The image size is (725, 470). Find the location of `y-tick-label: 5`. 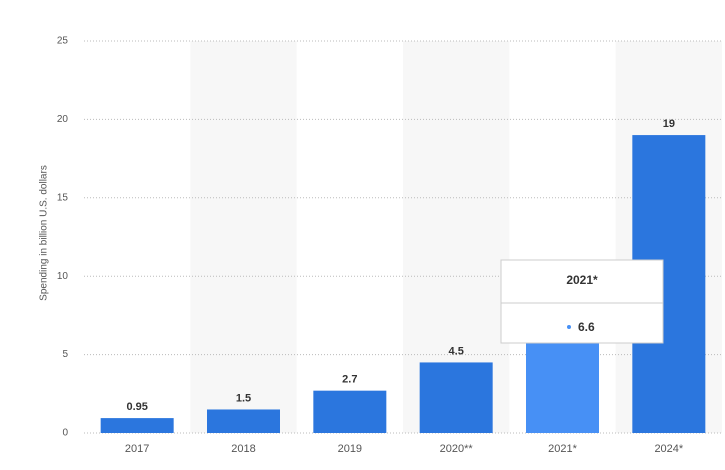

y-tick-label: 5 is located at coordinates (65, 354).